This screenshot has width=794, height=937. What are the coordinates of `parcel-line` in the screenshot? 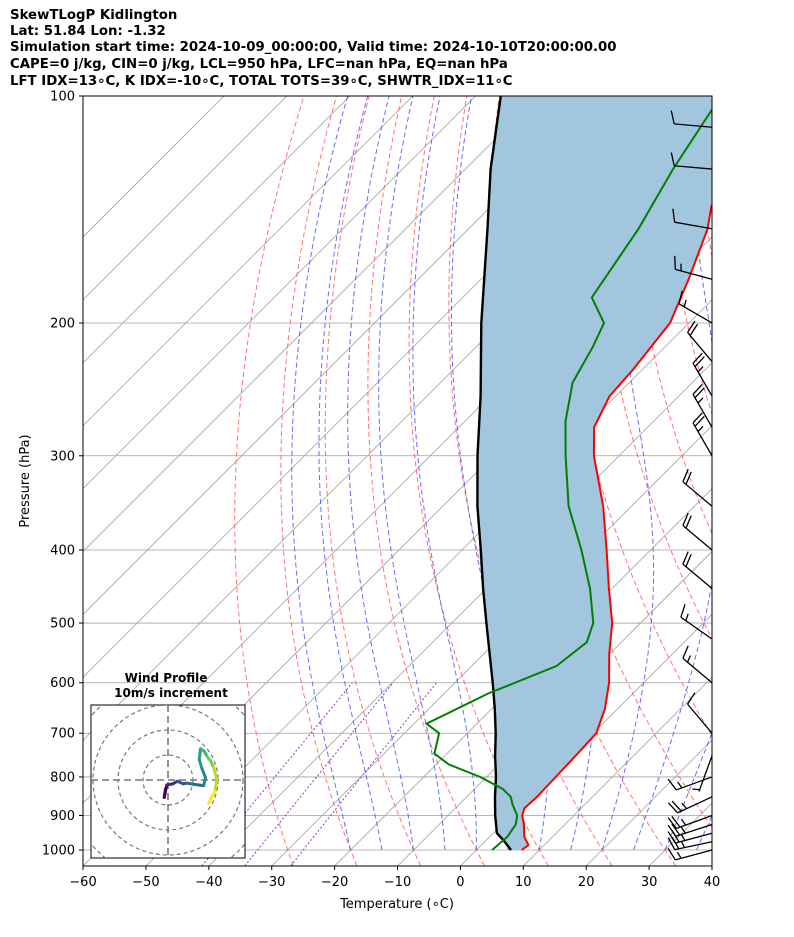 It's located at (494, 473).